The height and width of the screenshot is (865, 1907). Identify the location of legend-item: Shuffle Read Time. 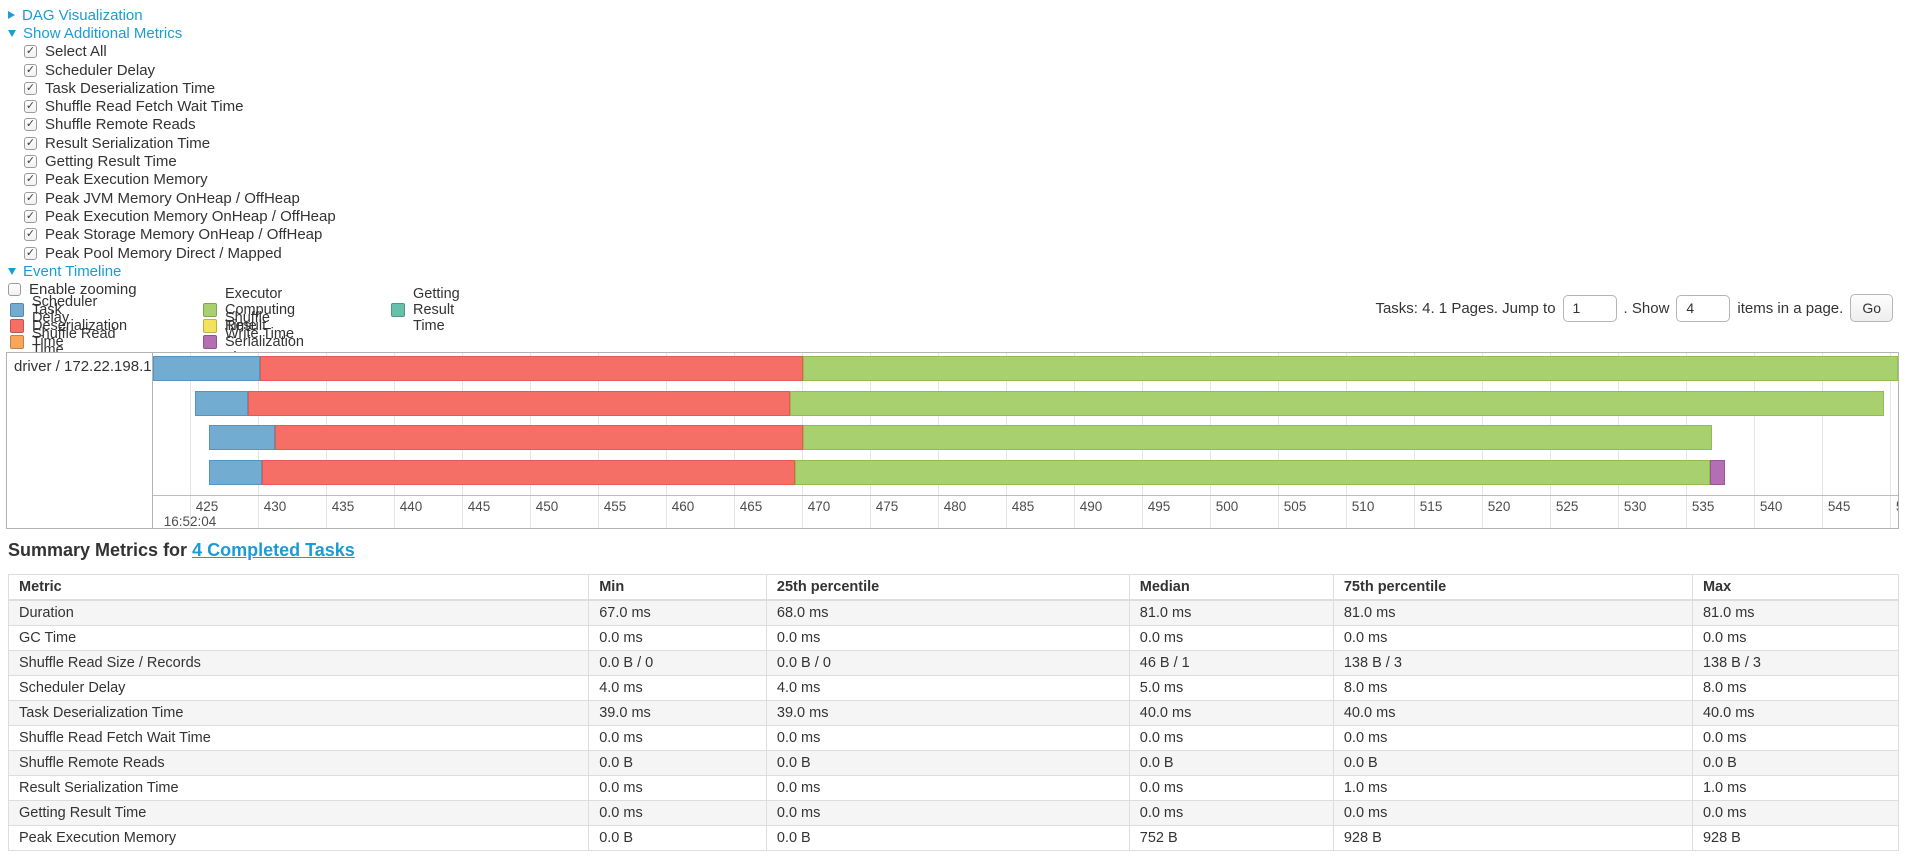
(68, 342).